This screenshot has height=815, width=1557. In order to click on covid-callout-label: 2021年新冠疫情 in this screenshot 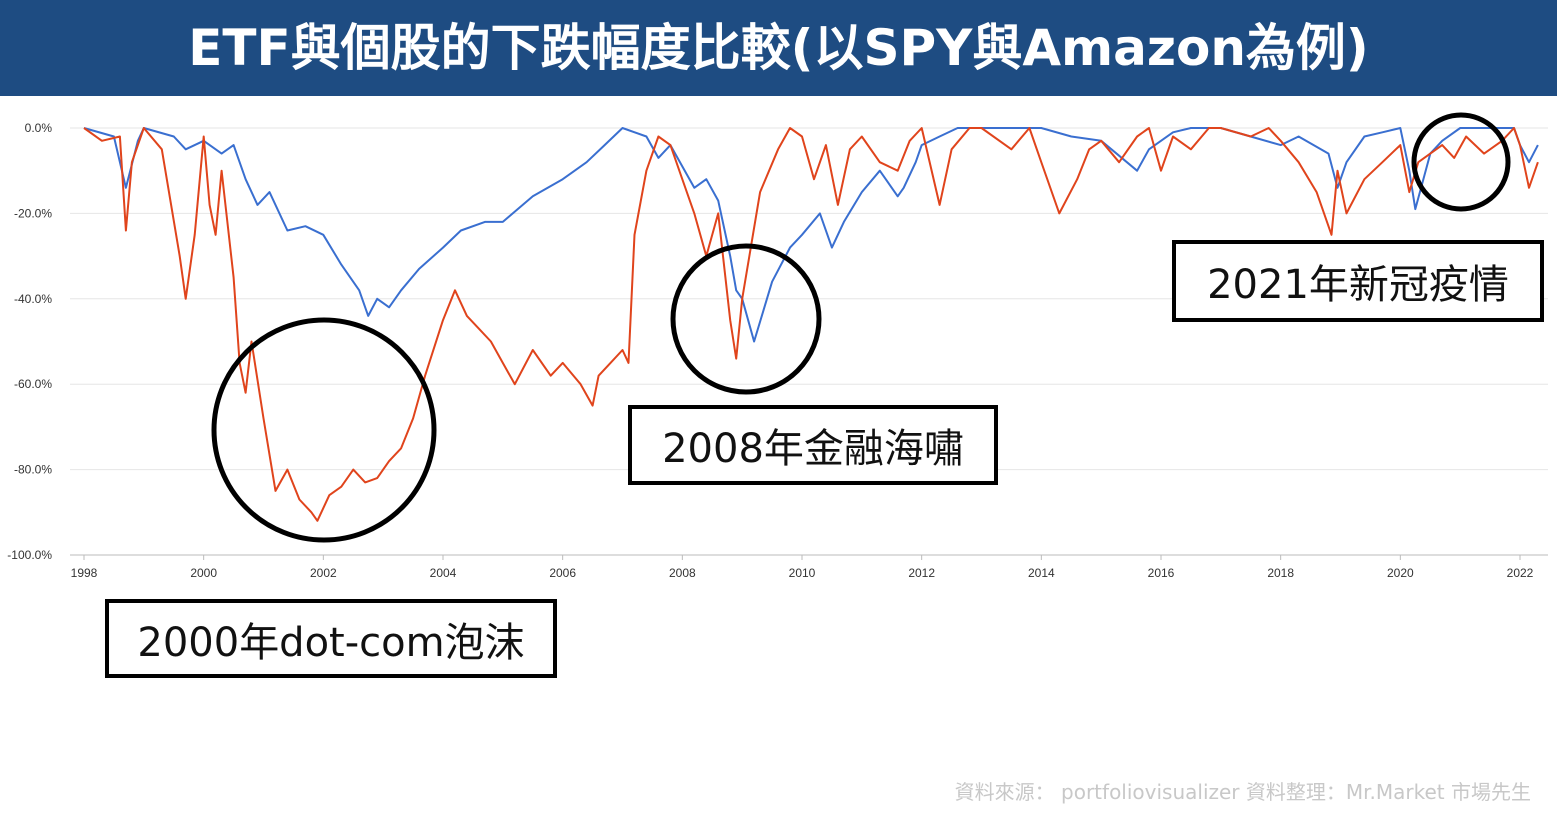, I will do `click(1358, 285)`.